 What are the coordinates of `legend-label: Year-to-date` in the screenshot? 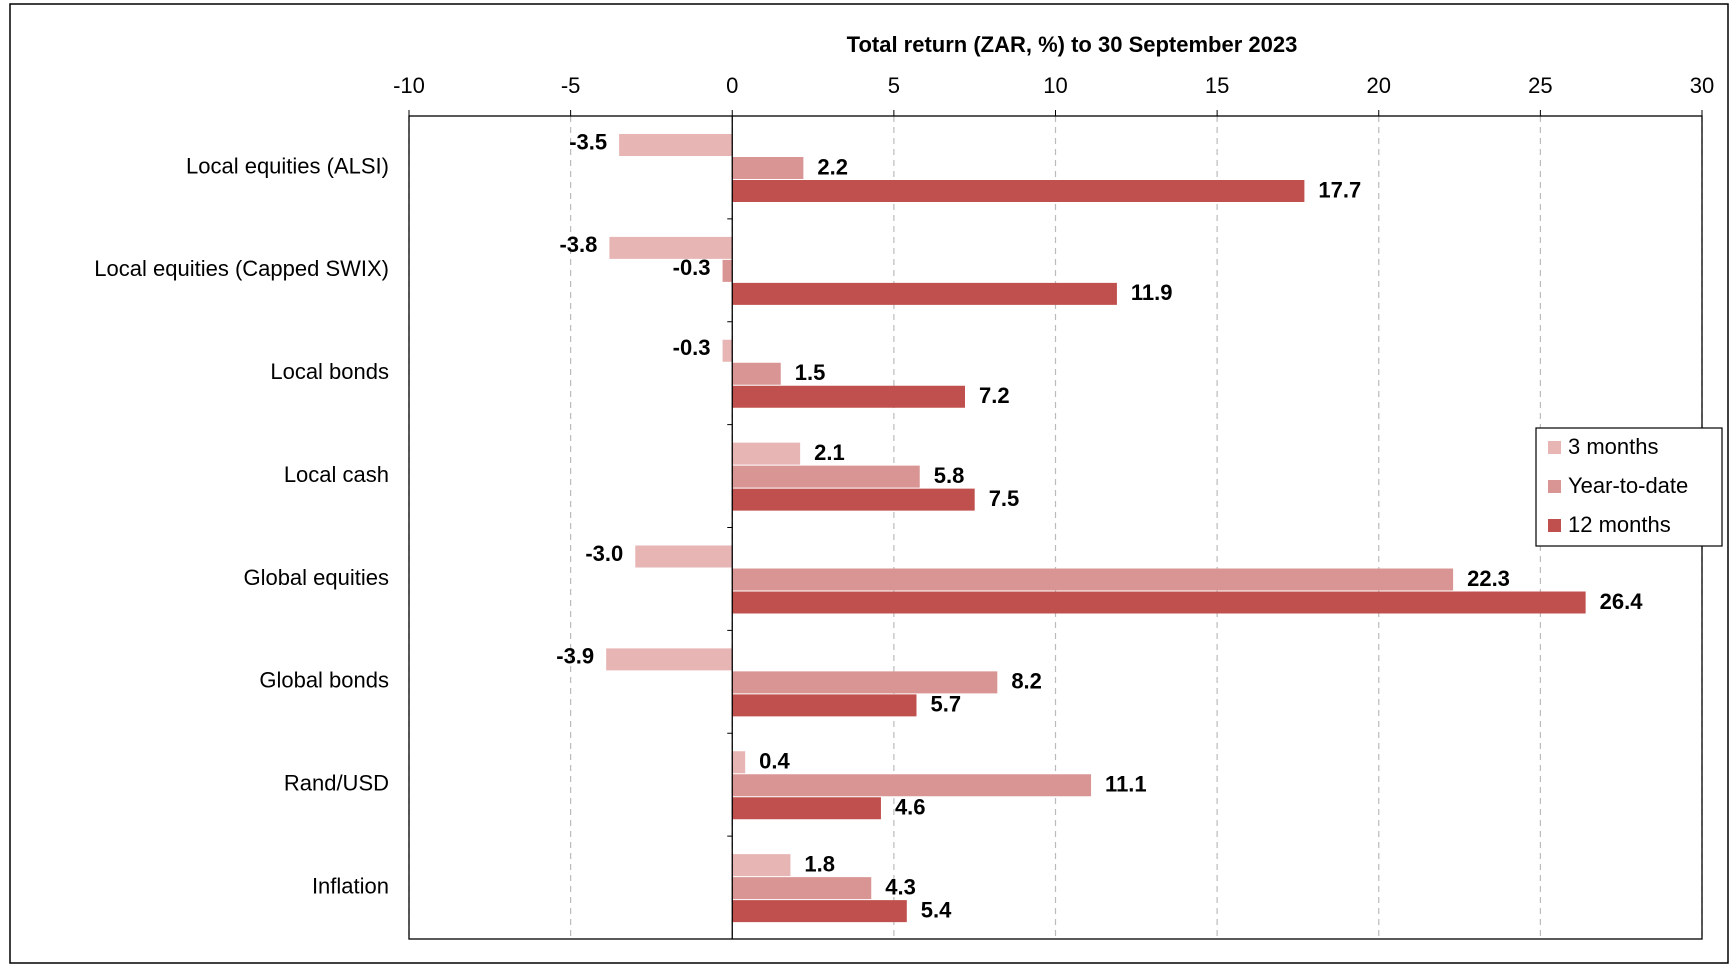 It's located at (1628, 485).